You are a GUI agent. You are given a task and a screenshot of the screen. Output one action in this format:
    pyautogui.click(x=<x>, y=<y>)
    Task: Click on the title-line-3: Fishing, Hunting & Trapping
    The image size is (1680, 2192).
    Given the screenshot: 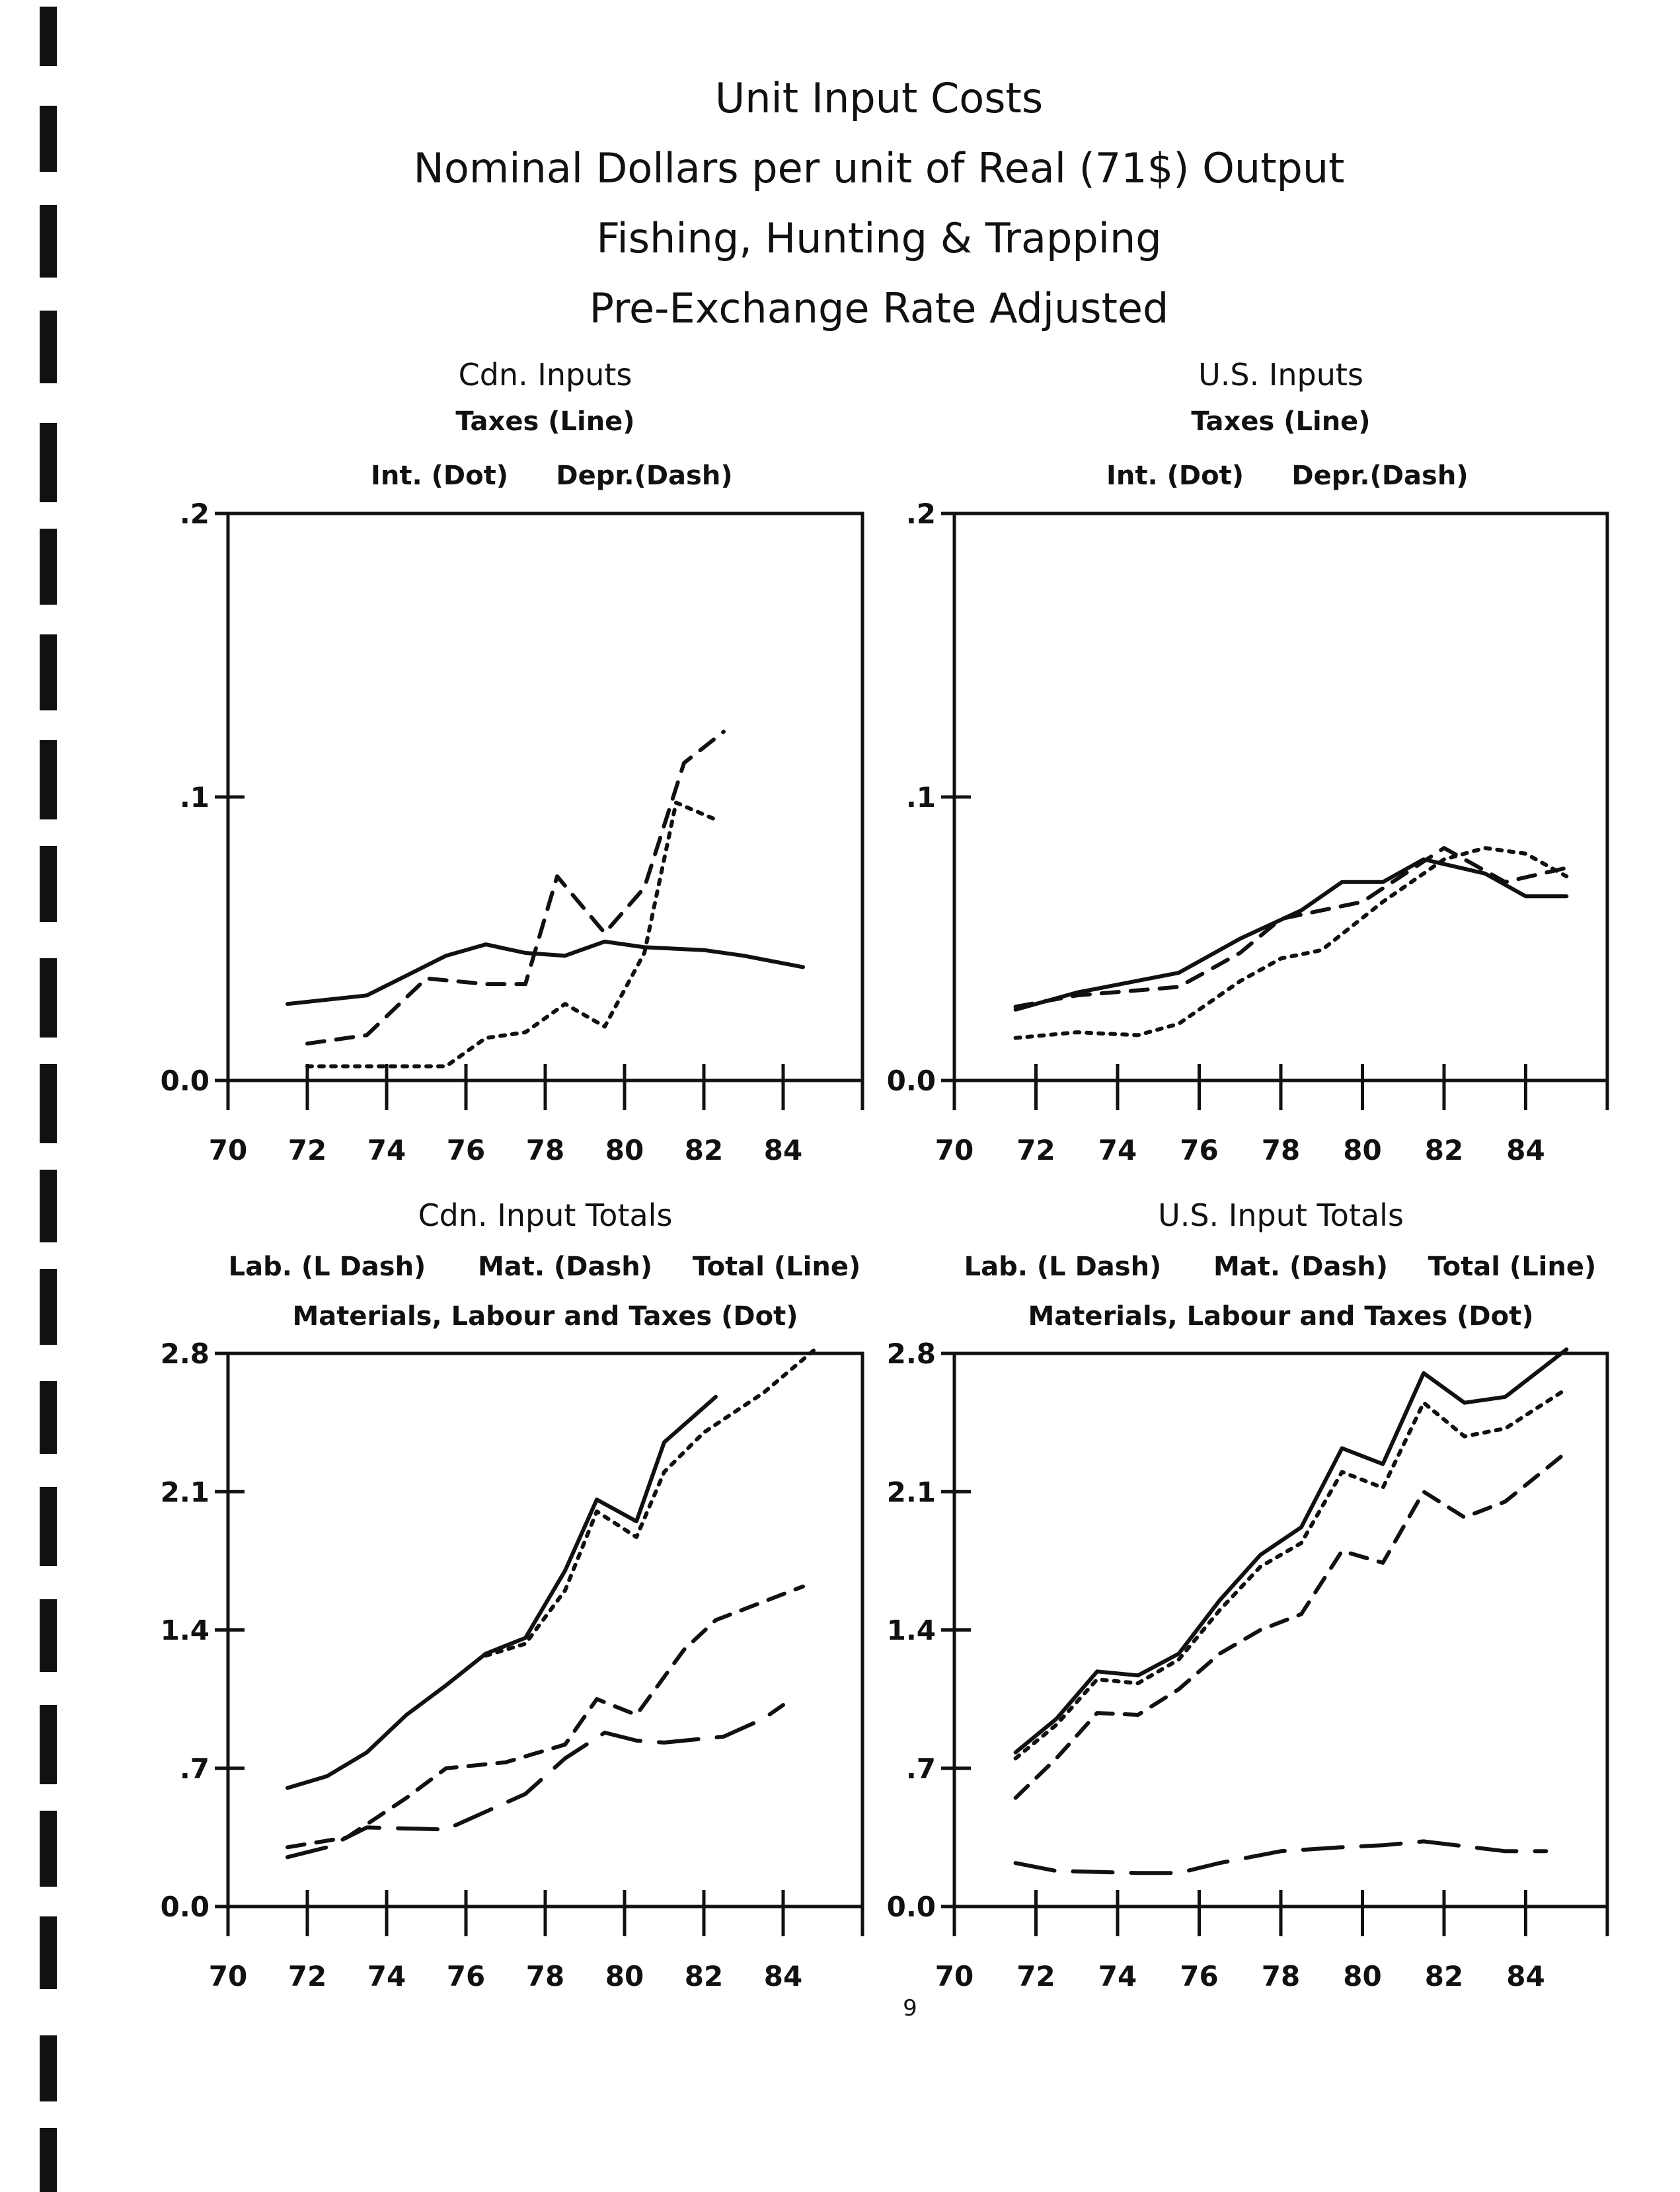 What is the action you would take?
    pyautogui.click(x=878, y=238)
    